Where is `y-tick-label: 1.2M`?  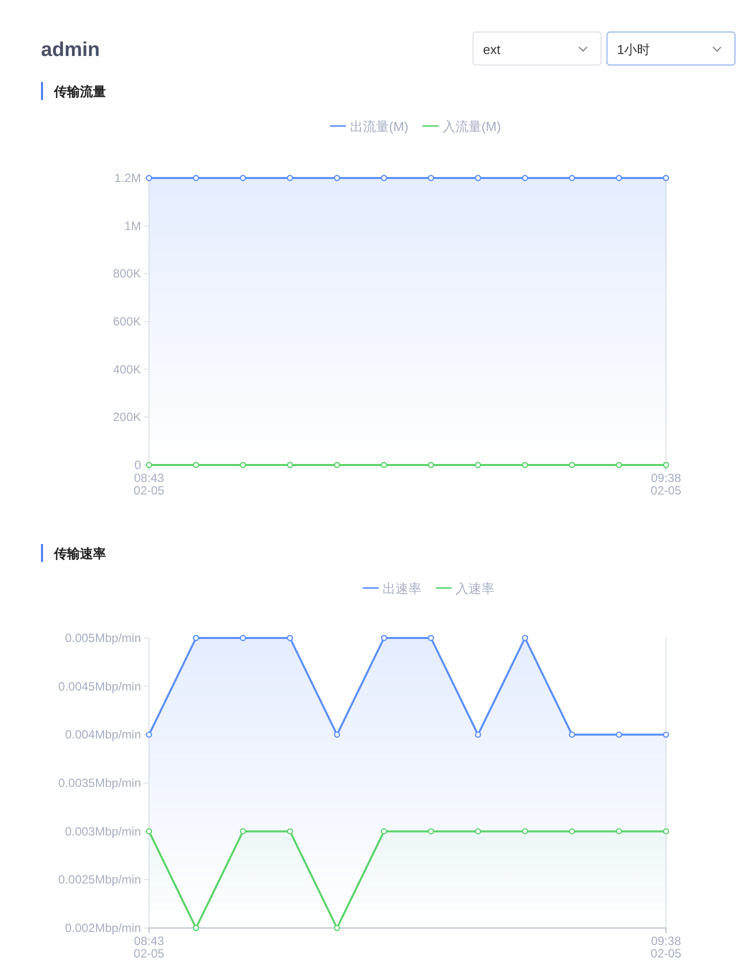
y-tick-label: 1.2M is located at coordinates (127, 178).